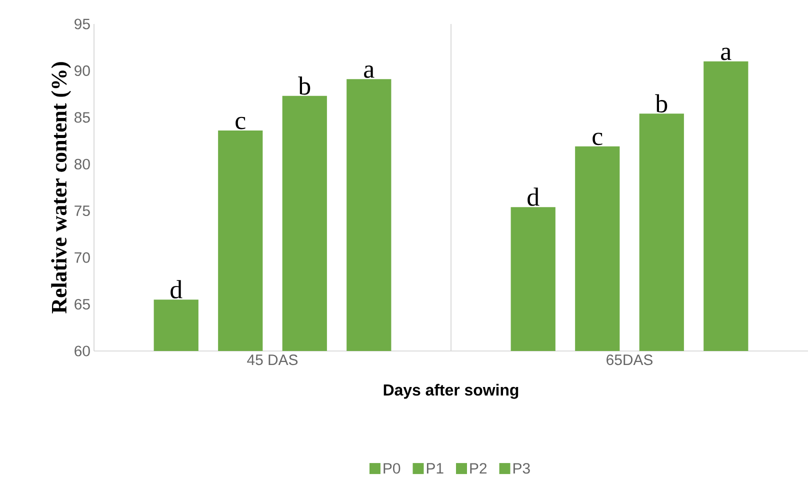 This screenshot has height=497, width=811. I want to click on y-tick-label: 85, so click(82, 117).